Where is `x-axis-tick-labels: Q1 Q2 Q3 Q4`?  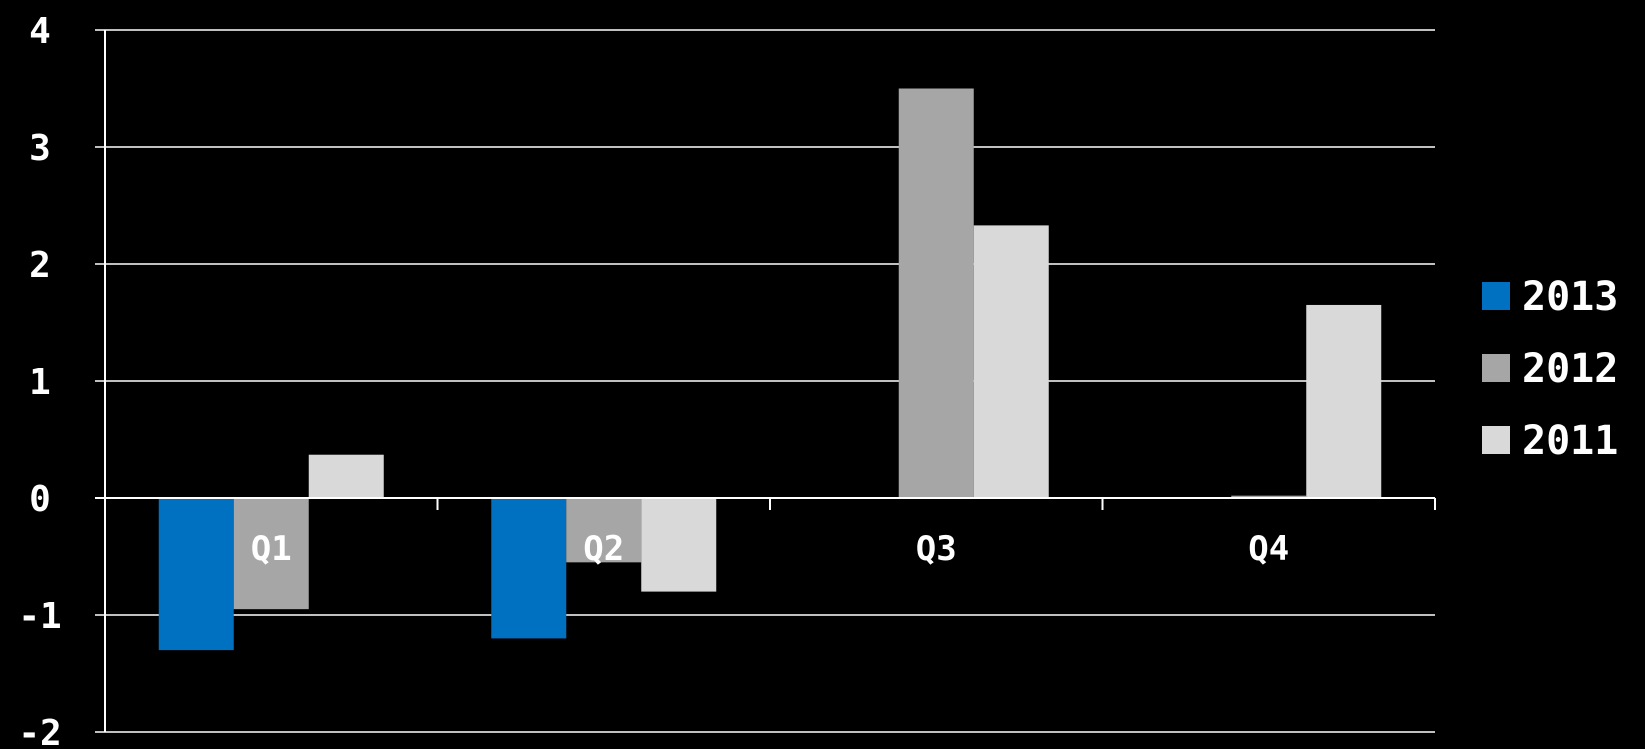
x-axis-tick-labels: Q1 Q2 Q3 Q4 is located at coordinates (770, 549).